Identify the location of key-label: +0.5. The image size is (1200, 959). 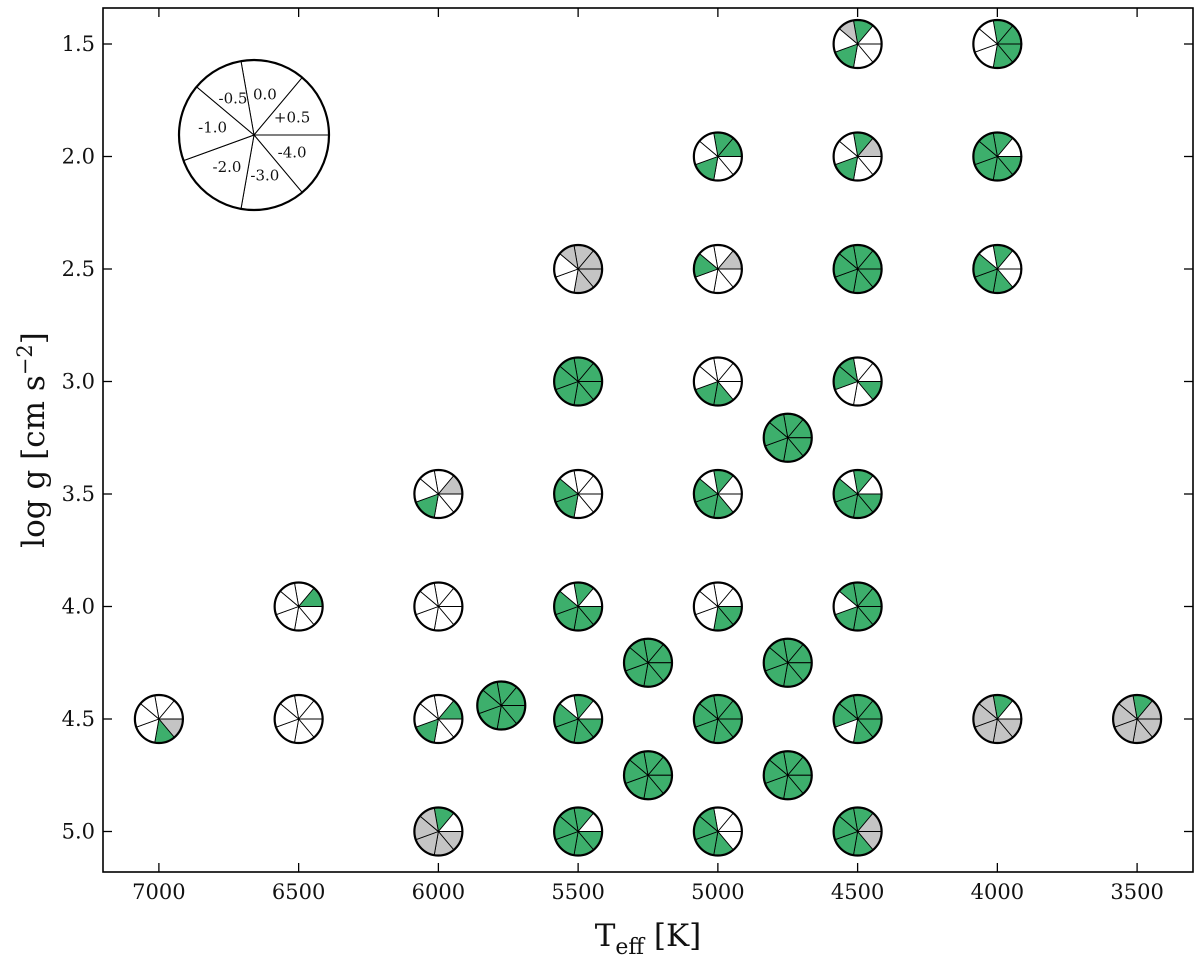
(292, 117).